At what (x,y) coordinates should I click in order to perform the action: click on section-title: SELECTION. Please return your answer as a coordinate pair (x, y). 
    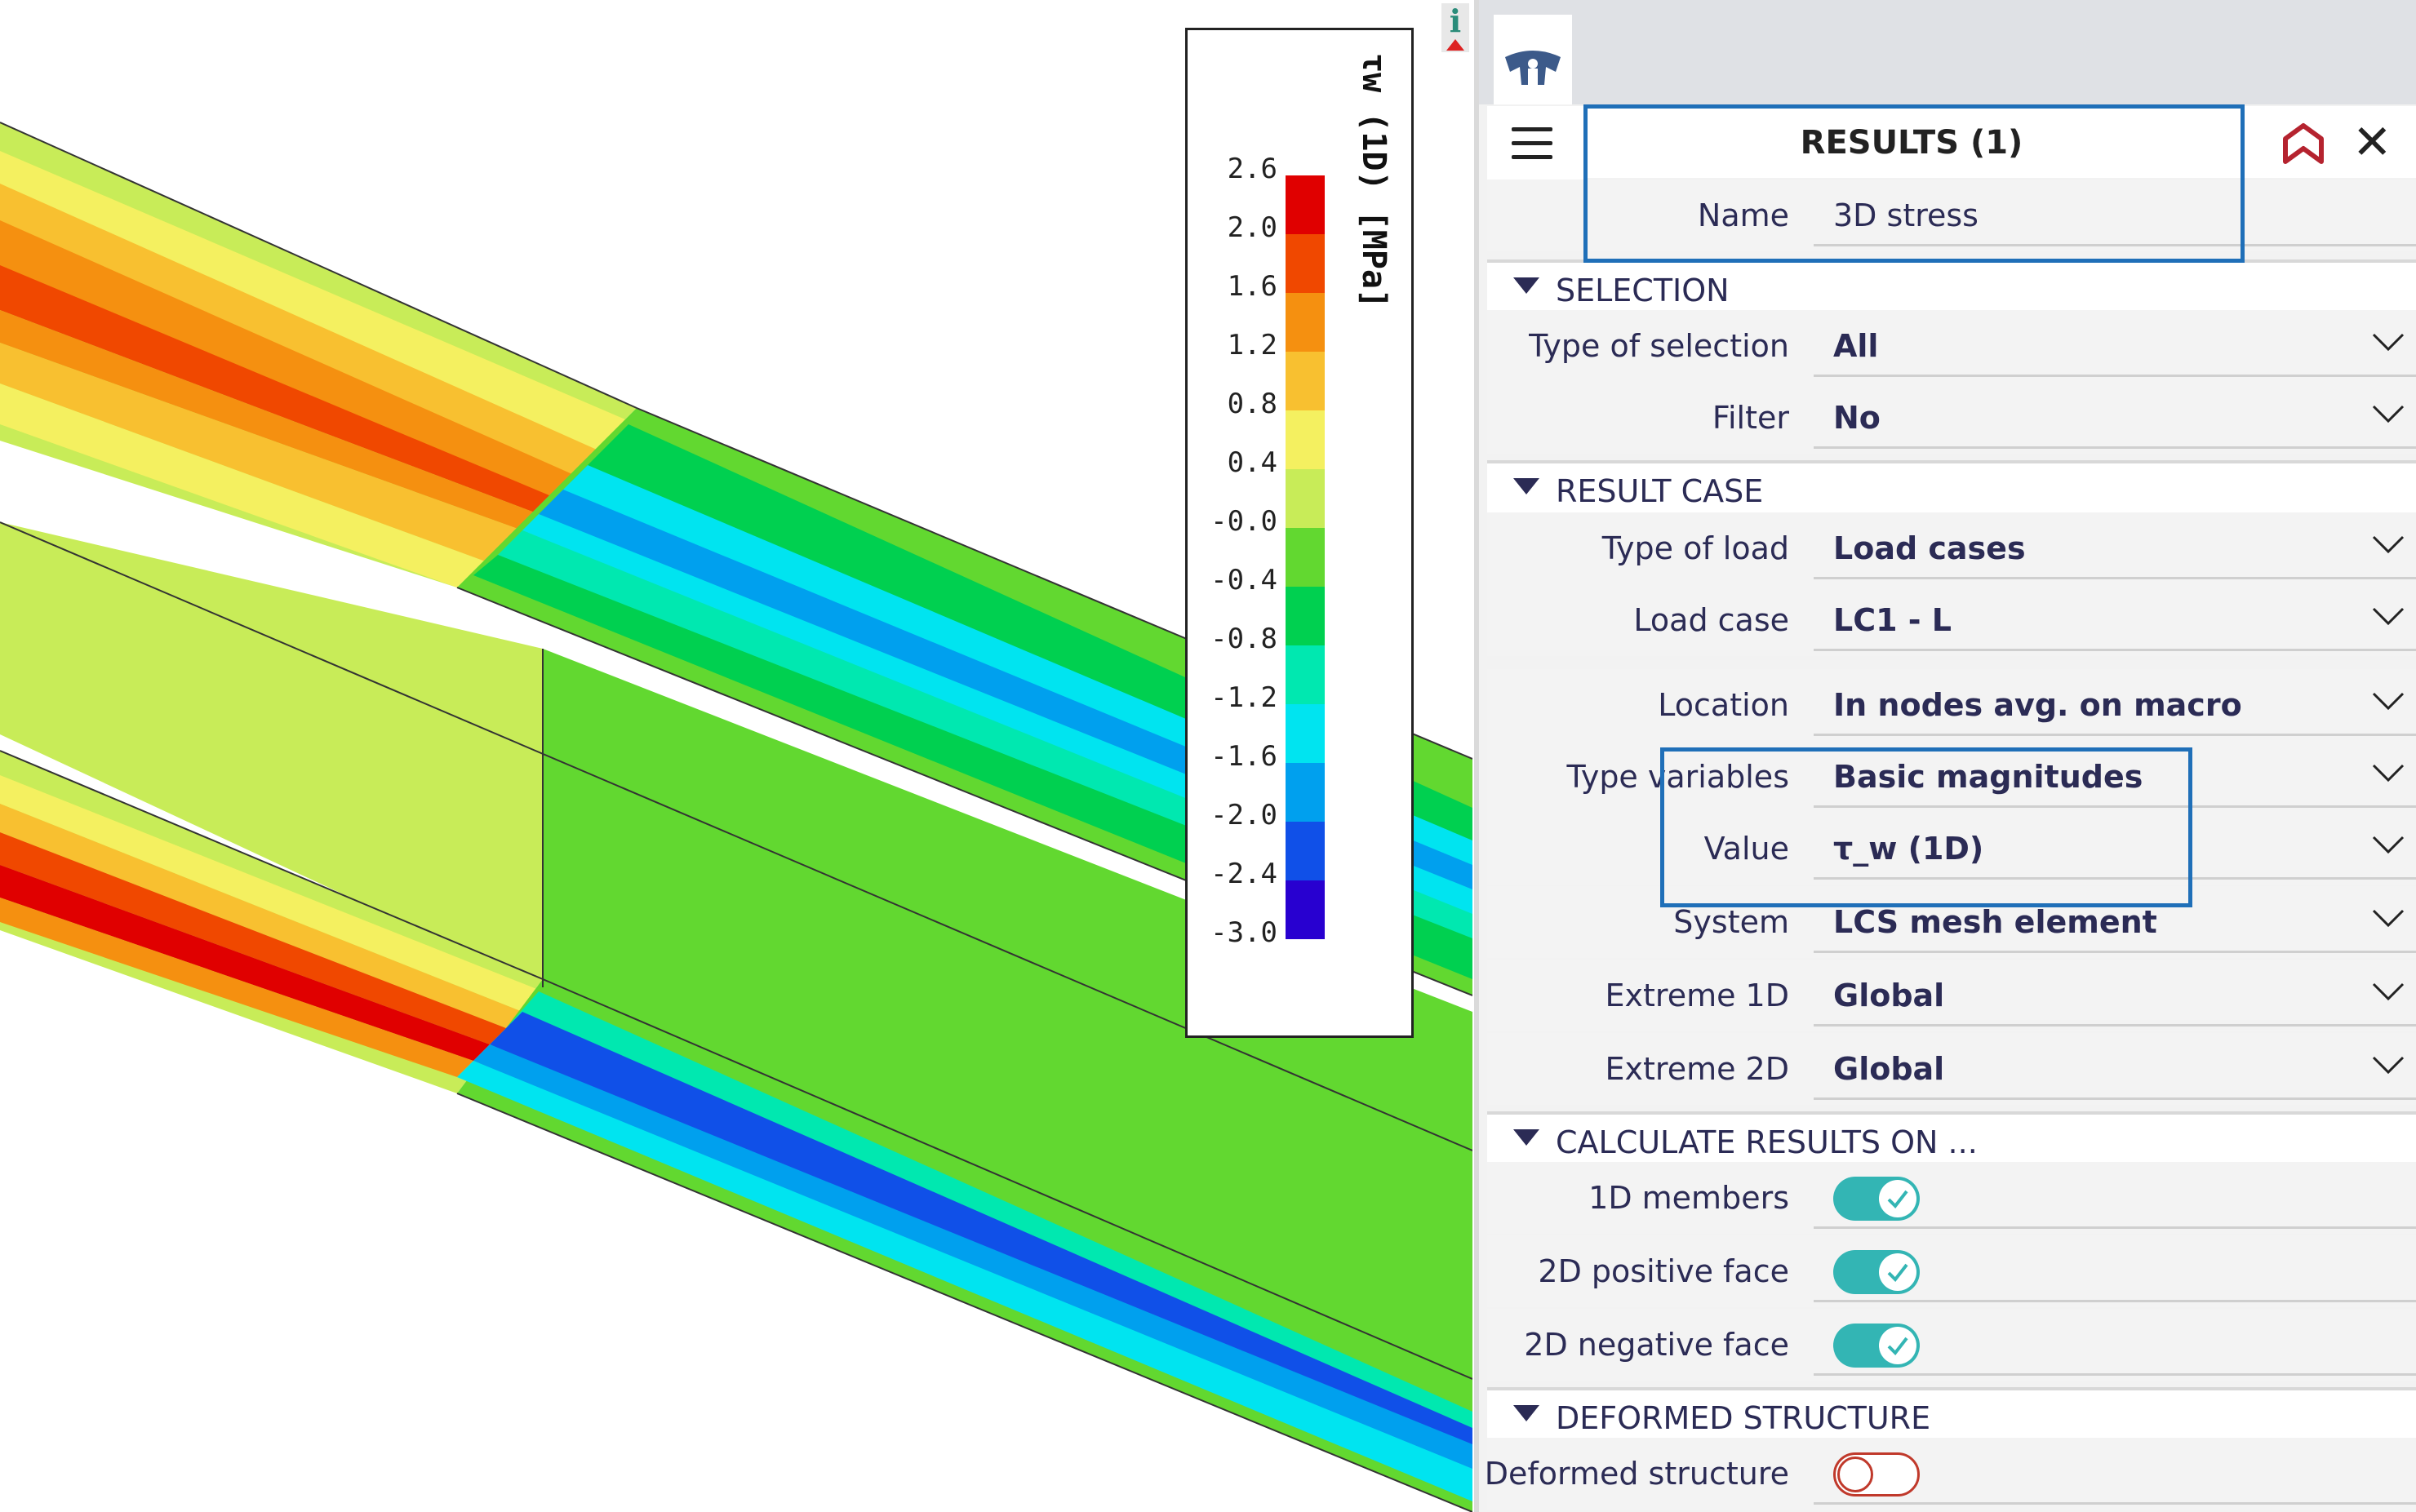
    Looking at the image, I should click on (1643, 290).